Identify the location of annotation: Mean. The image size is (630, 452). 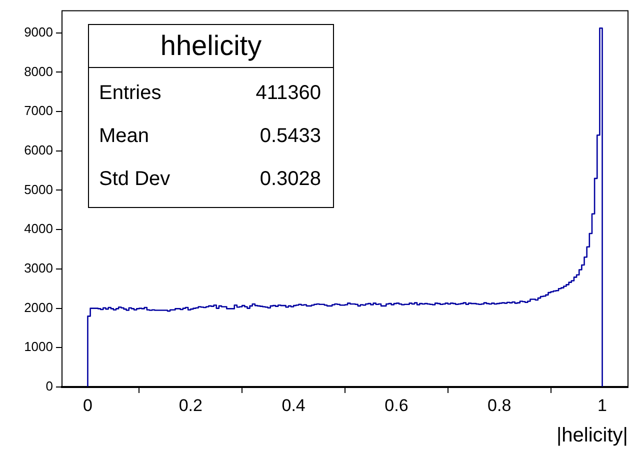
(124, 136).